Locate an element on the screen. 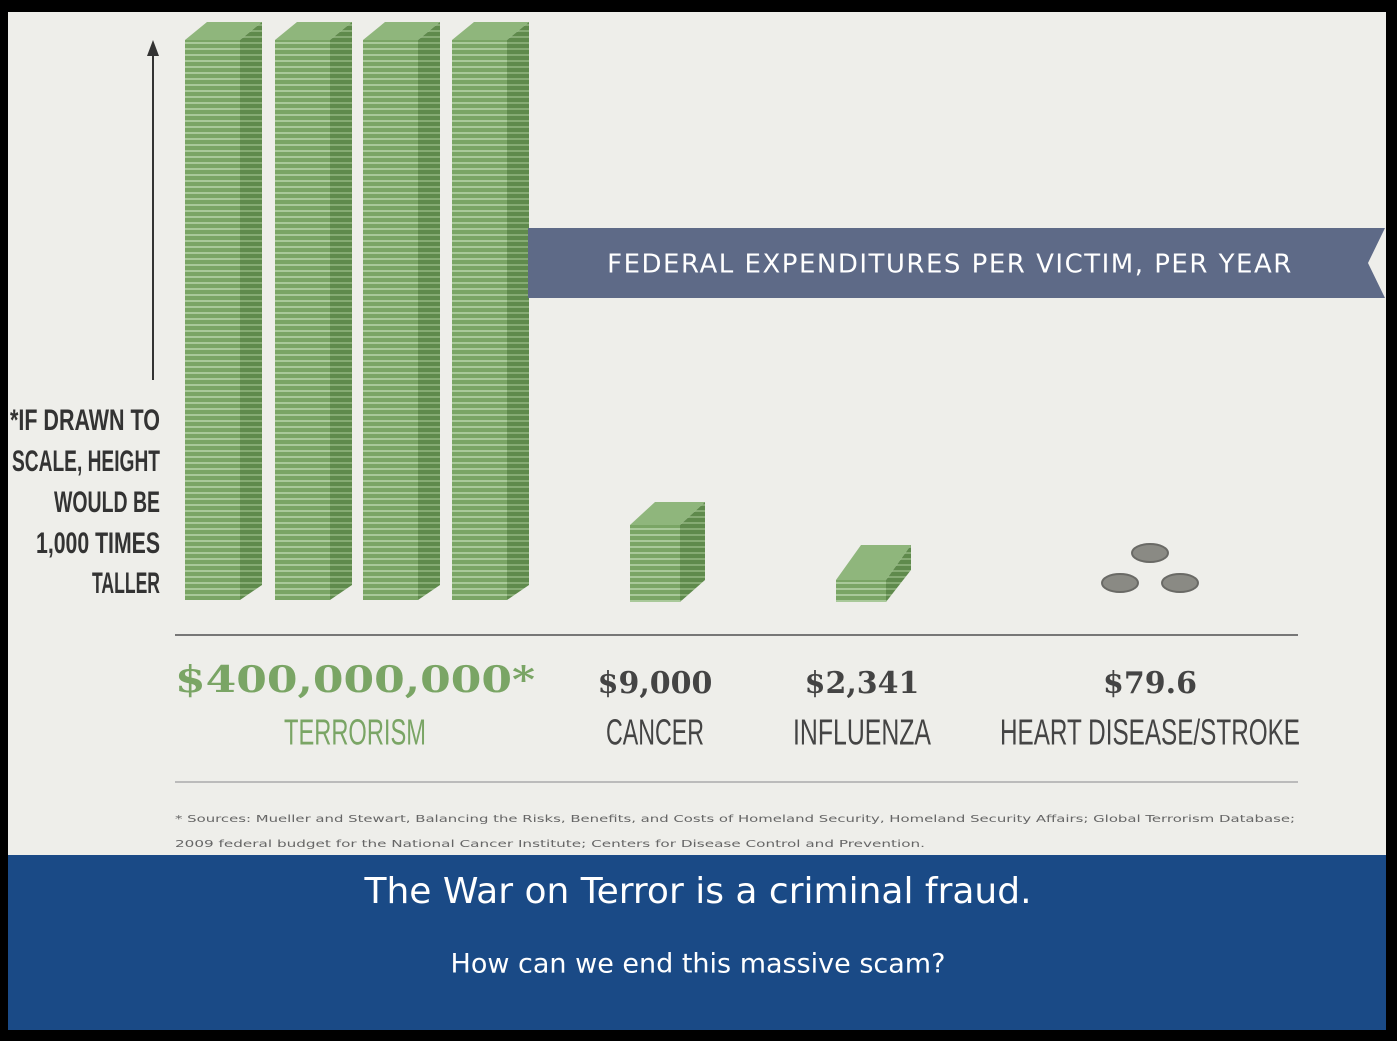 This screenshot has height=1041, width=1397. scale-note: *IF DRAWN TO is located at coordinates (85, 420).